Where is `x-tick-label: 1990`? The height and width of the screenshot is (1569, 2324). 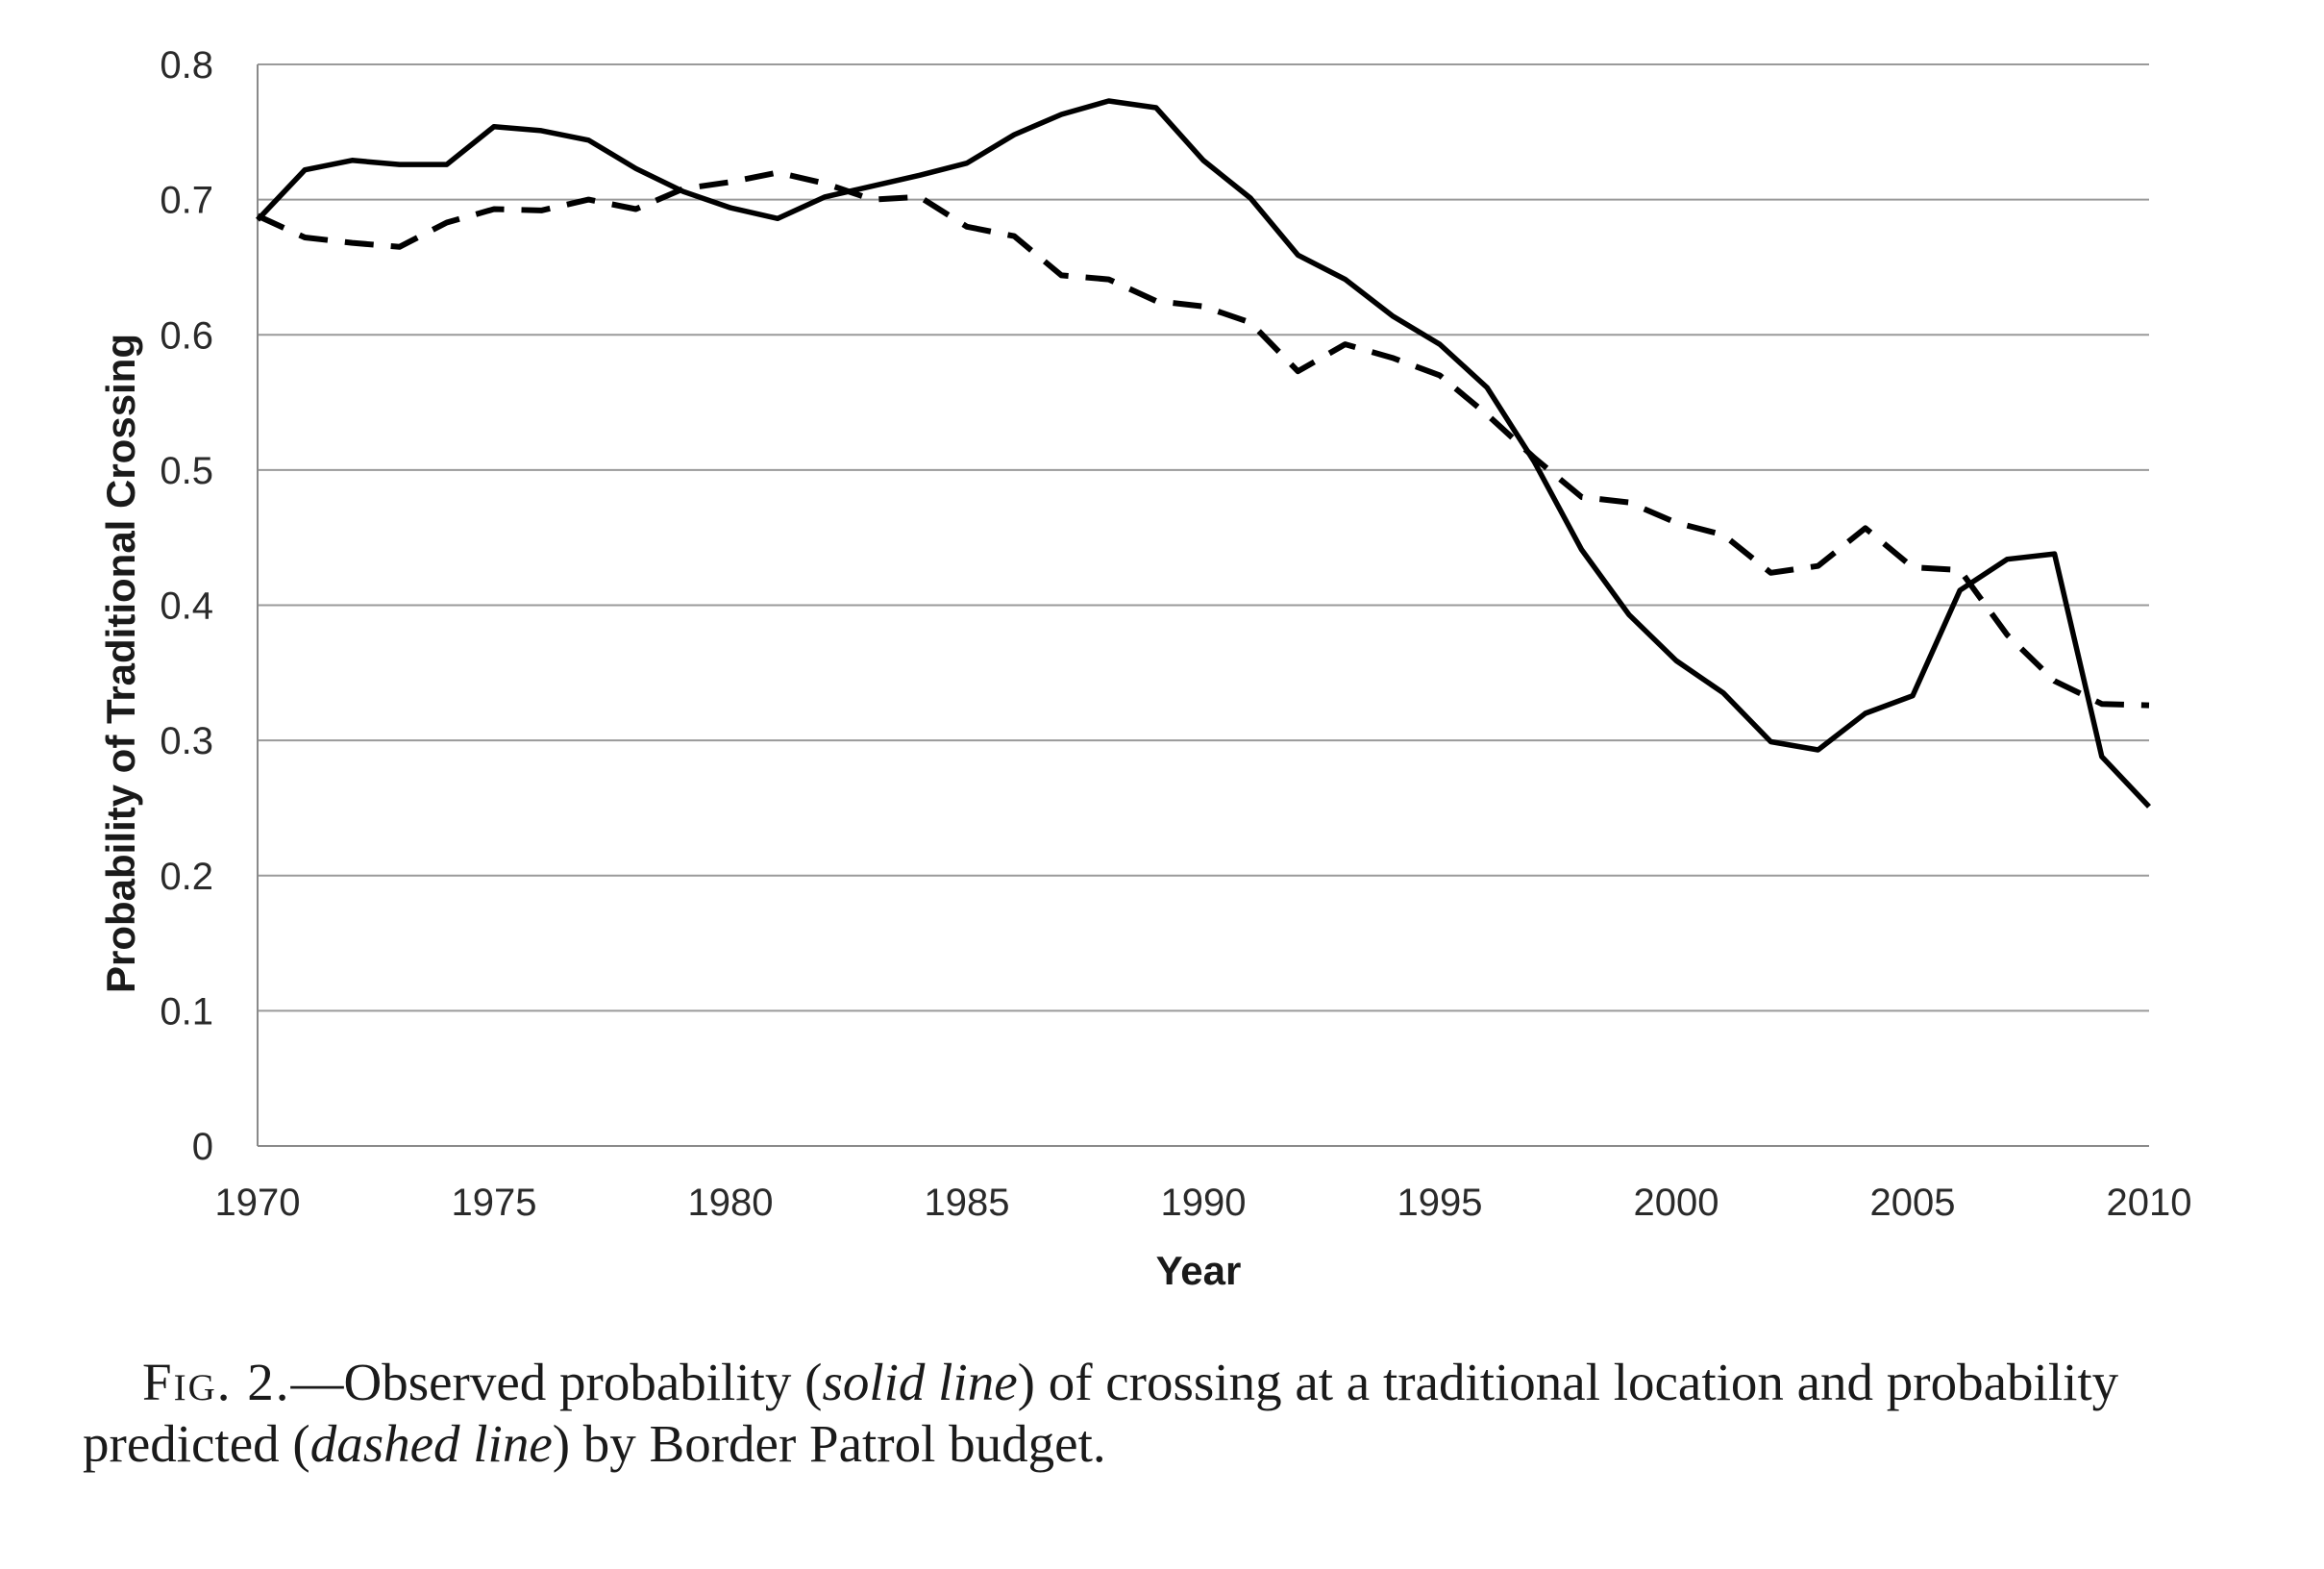
x-tick-label: 1990 is located at coordinates (1204, 1203).